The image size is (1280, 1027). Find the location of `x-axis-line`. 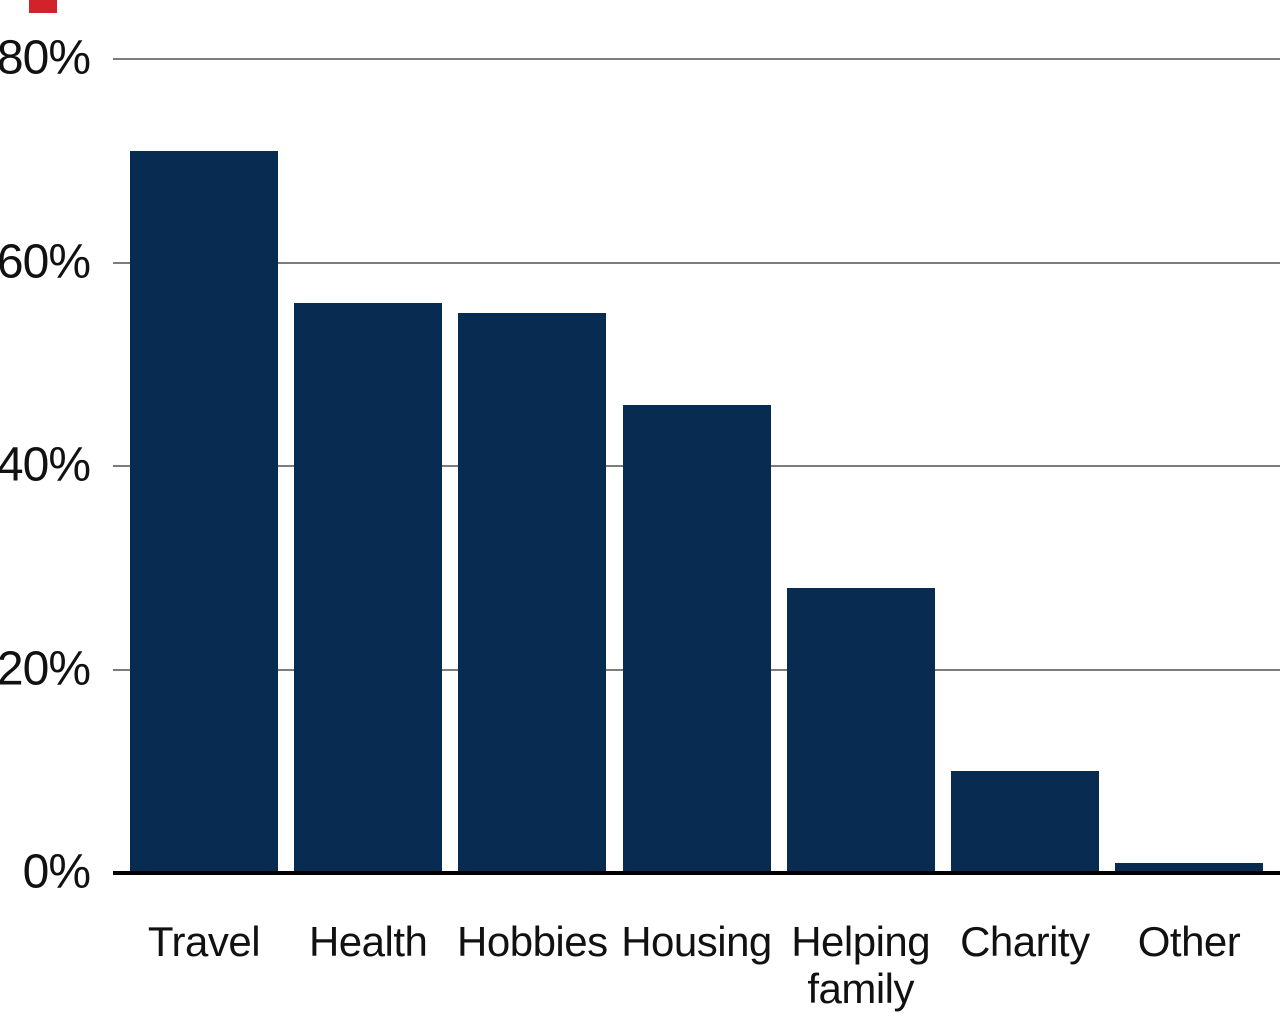

x-axis-line is located at coordinates (696, 873).